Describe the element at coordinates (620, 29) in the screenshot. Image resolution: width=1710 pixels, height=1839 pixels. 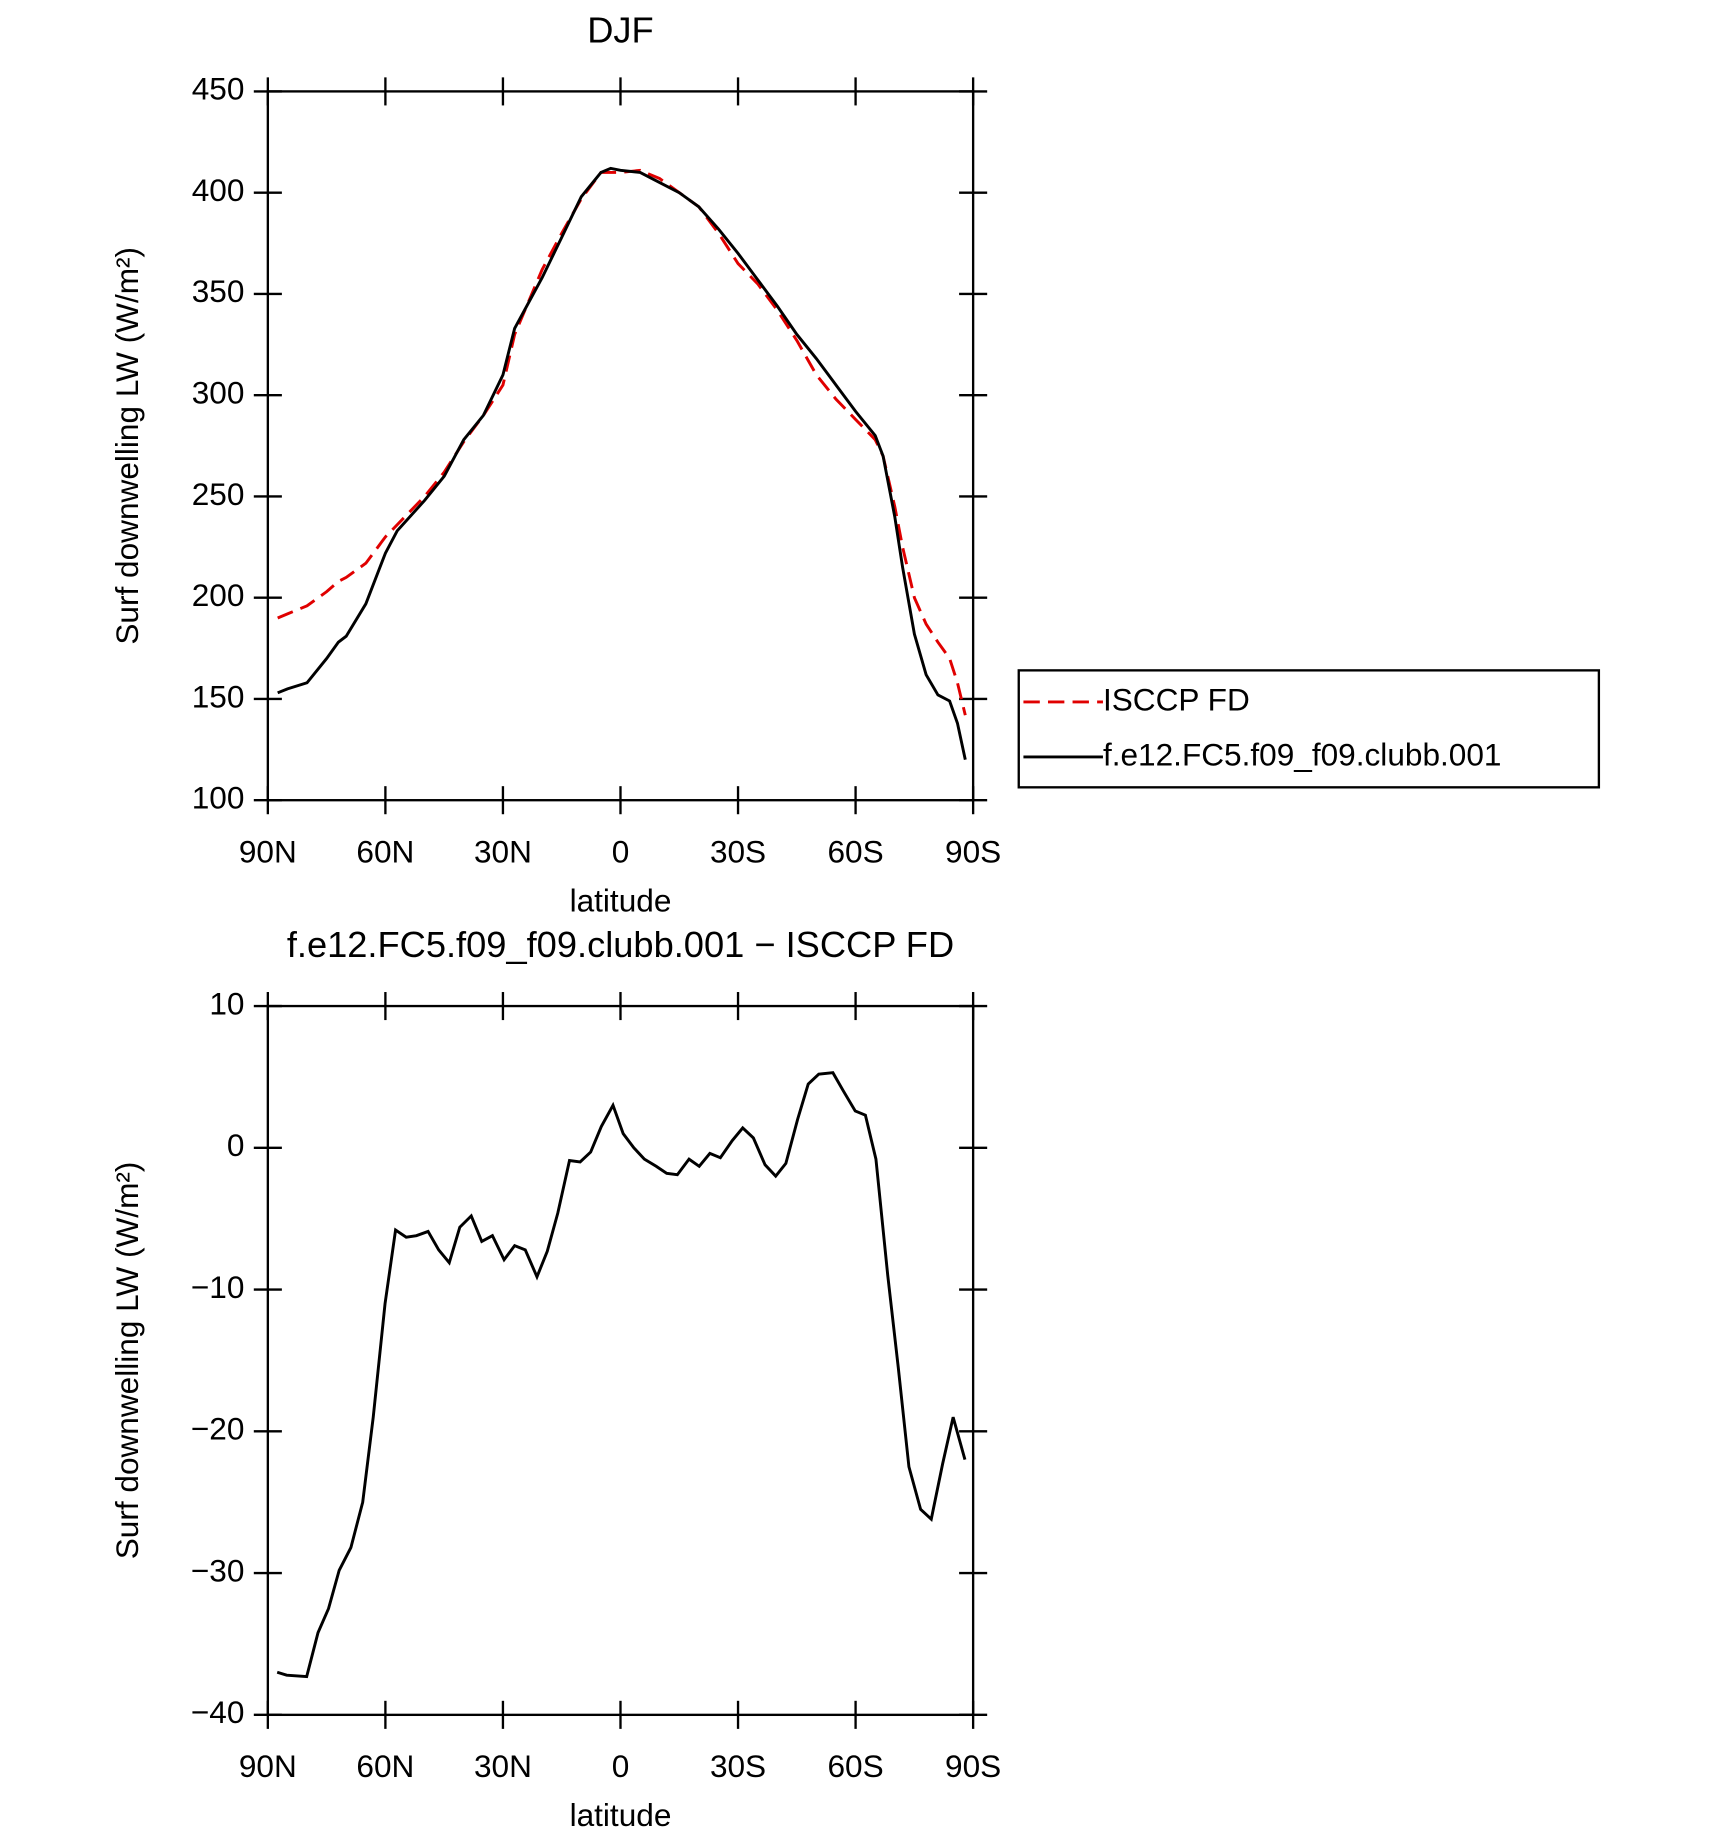
I see `chart-title: DJF` at that location.